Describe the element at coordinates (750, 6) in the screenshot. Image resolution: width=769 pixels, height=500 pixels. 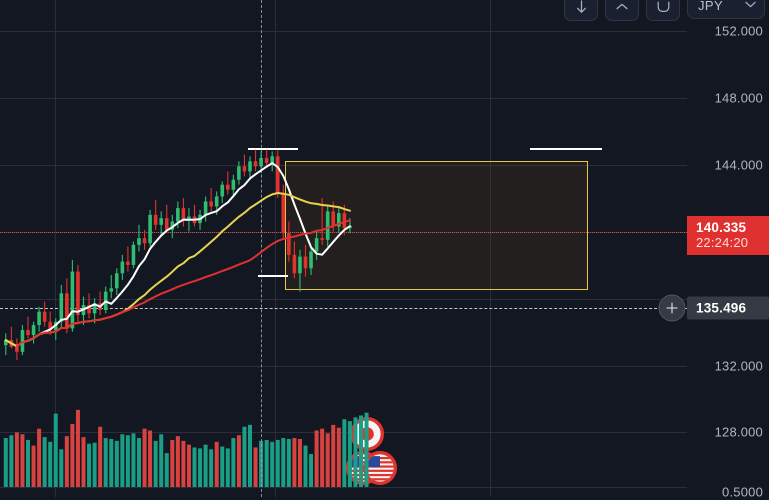
I see `chevron-down-icon` at that location.